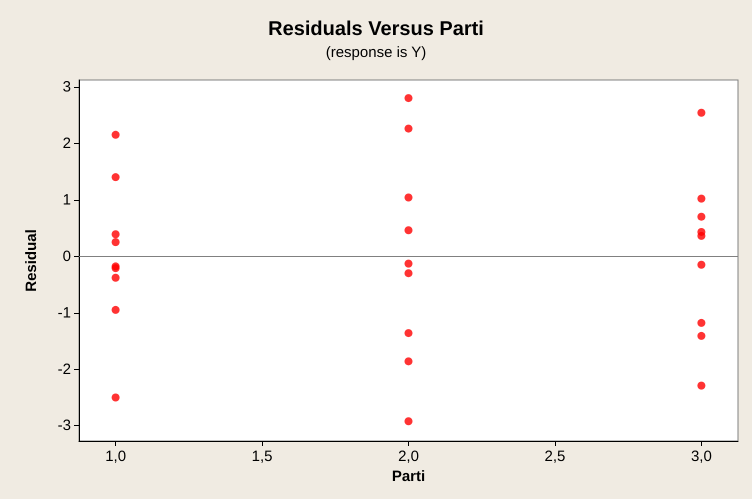 Image resolution: width=752 pixels, height=499 pixels. What do you see at coordinates (408, 456) in the screenshot?
I see `x-tick-label: 2,0` at bounding box center [408, 456].